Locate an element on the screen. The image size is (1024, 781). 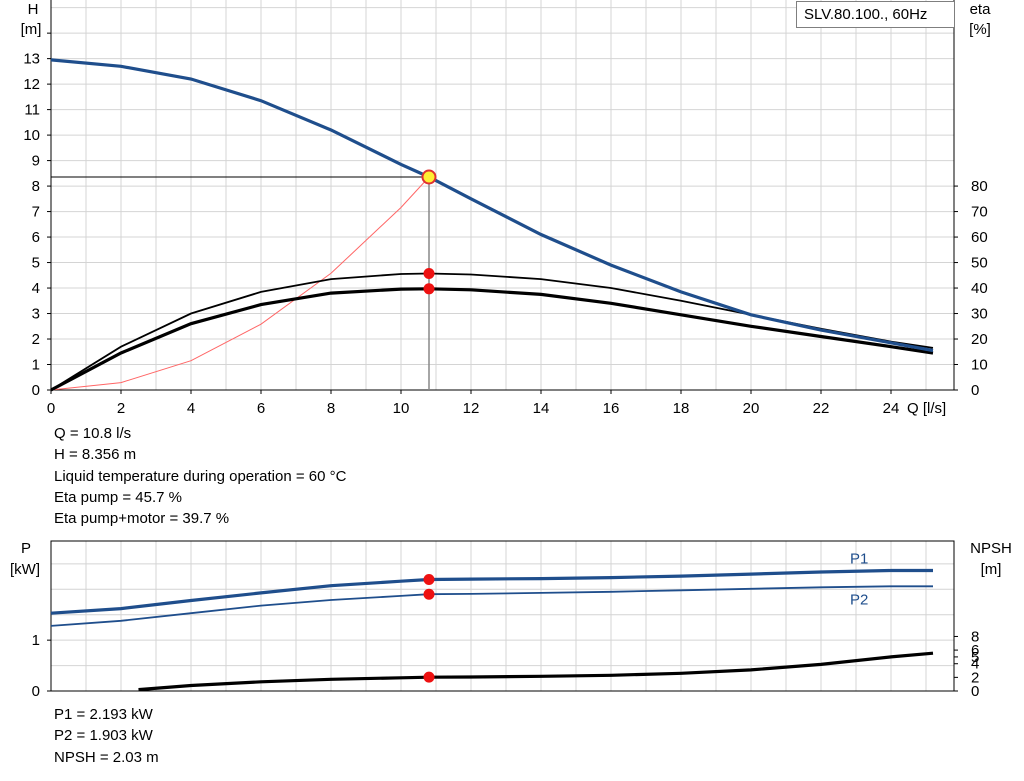
info-head: H = 8.356 m is located at coordinates (95, 455).